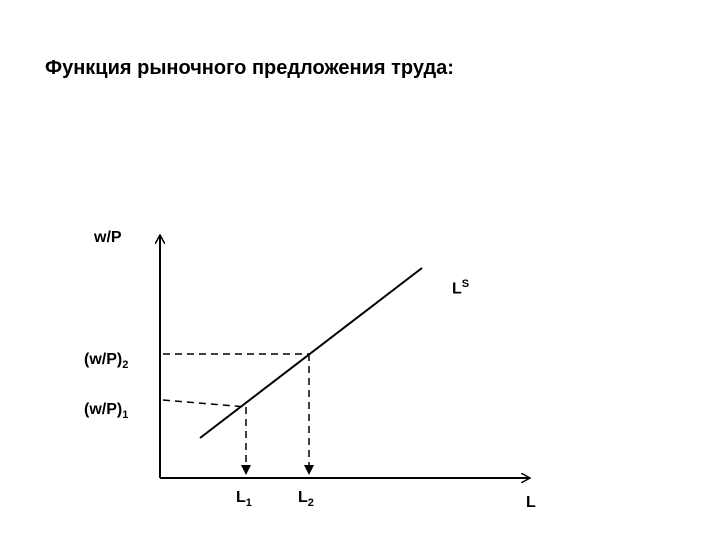  Describe the element at coordinates (106, 361) in the screenshot. I see `wage-level-2-label: (w/P)2` at that location.